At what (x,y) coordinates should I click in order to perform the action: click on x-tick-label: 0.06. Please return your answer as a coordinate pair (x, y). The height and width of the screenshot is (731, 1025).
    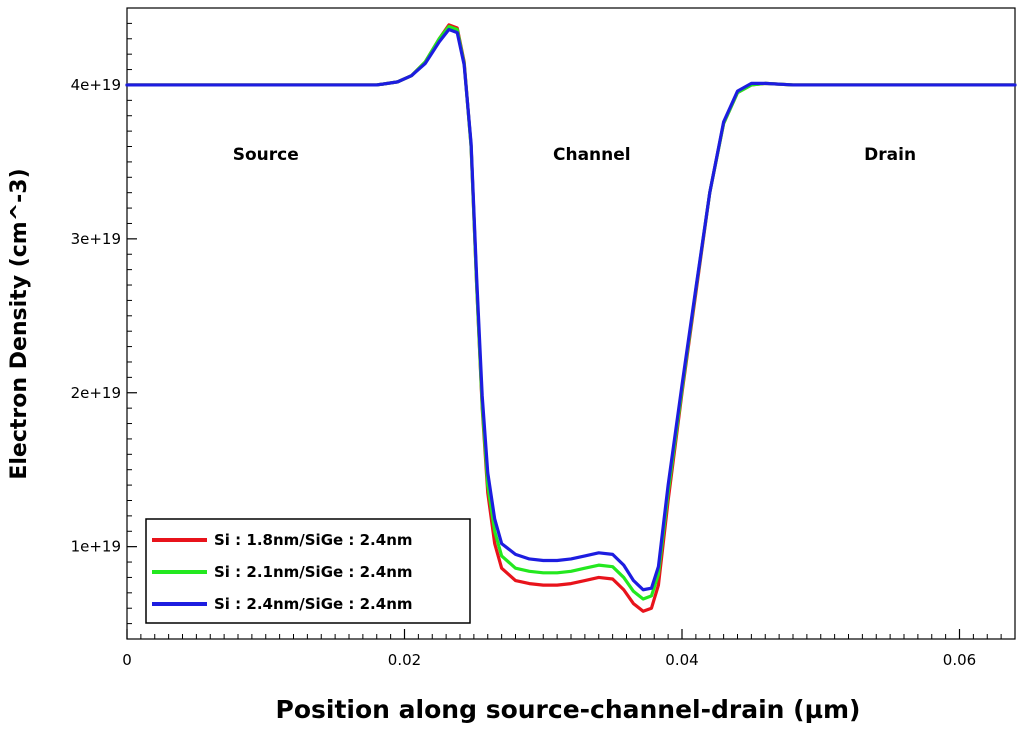
    Looking at the image, I should click on (959, 660).